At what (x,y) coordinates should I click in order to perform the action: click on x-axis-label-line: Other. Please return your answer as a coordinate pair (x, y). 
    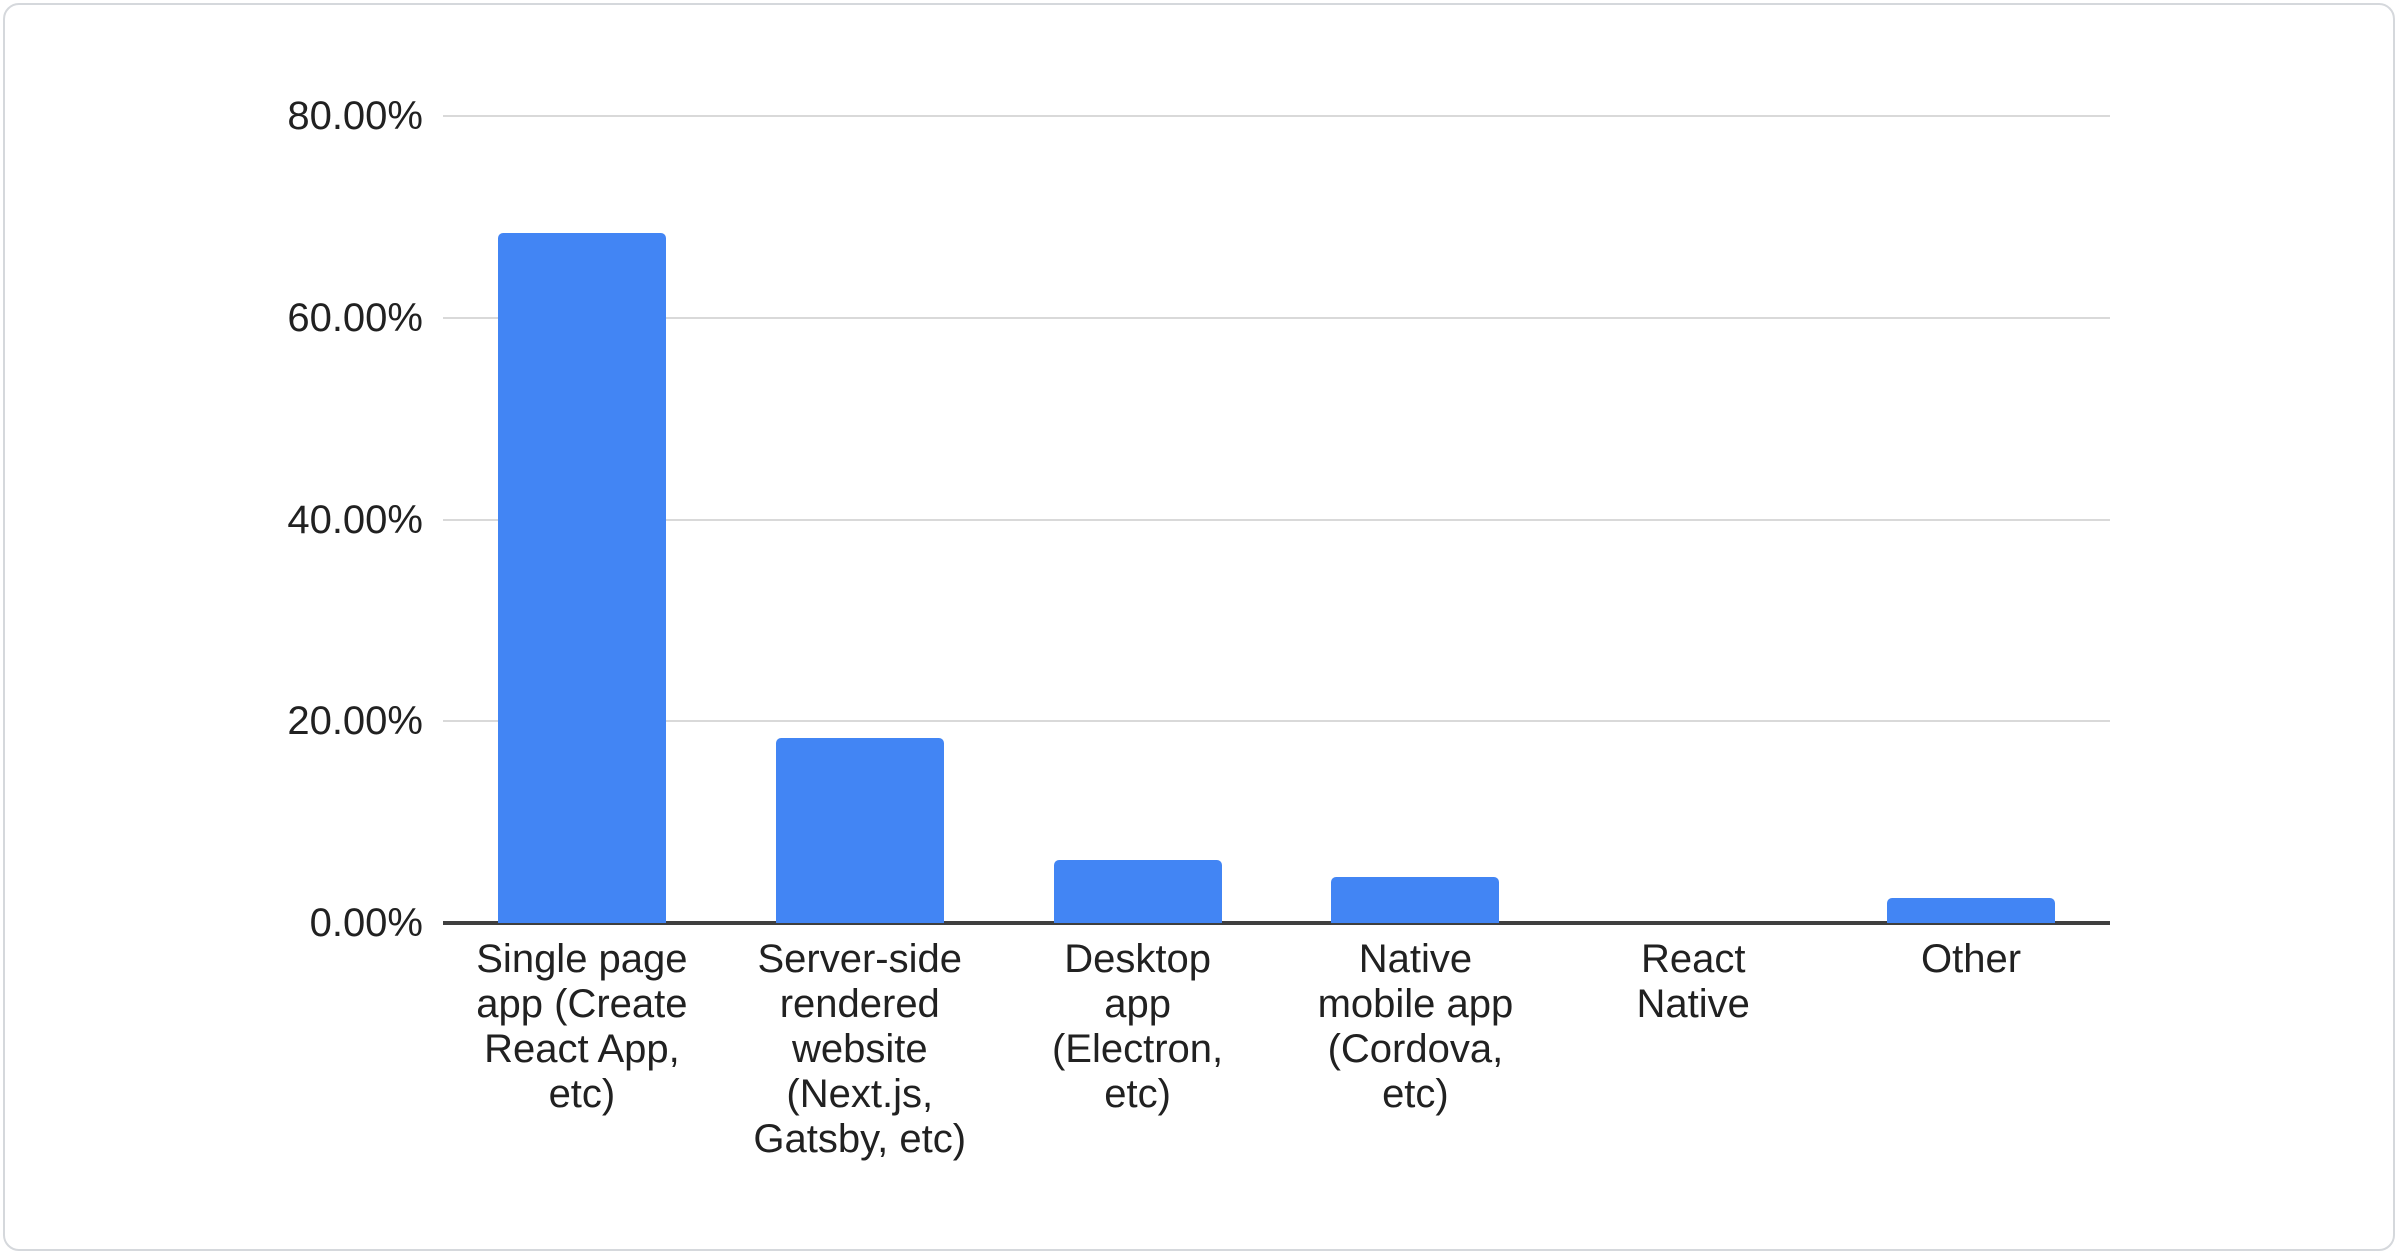
    Looking at the image, I should click on (1971, 959).